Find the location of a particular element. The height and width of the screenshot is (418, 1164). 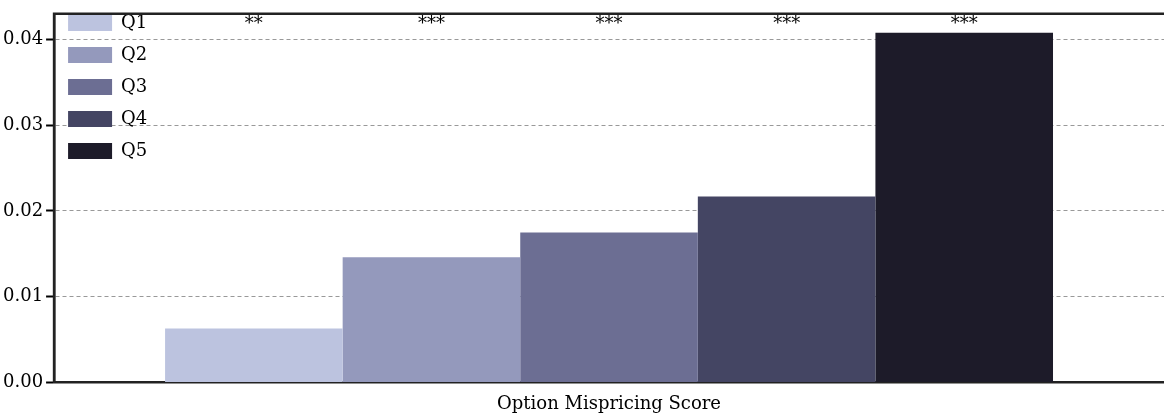

annotation: ** is located at coordinates (253, 23).